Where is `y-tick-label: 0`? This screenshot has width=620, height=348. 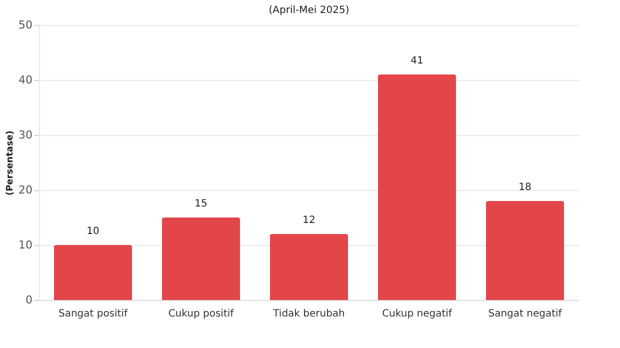 y-tick-label: 0 is located at coordinates (29, 300).